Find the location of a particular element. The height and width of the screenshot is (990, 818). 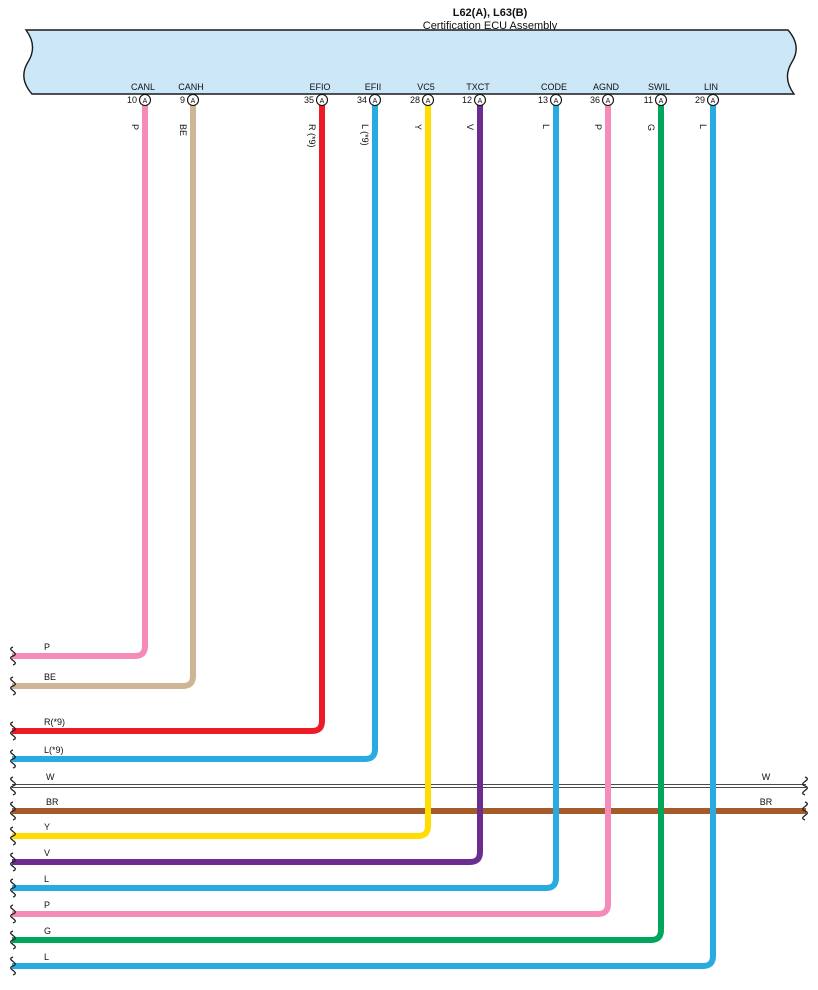

connector-letter-CANL: A is located at coordinates (145, 101).